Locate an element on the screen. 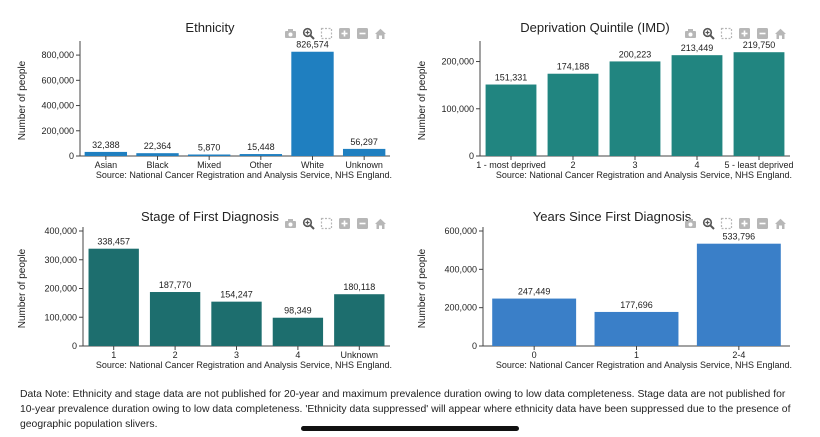 The image size is (820, 437). years-x-tick-label: 0 is located at coordinates (534, 355).